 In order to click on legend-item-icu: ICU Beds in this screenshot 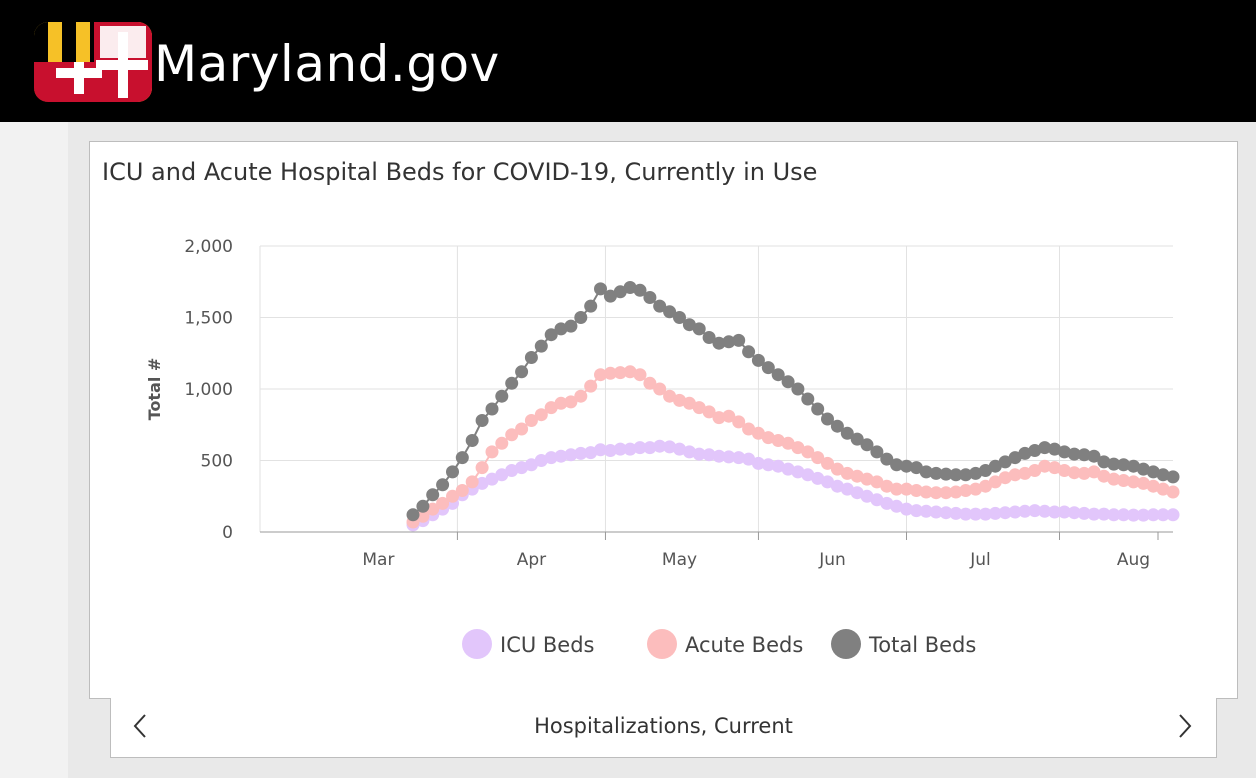, I will do `click(528, 644)`.